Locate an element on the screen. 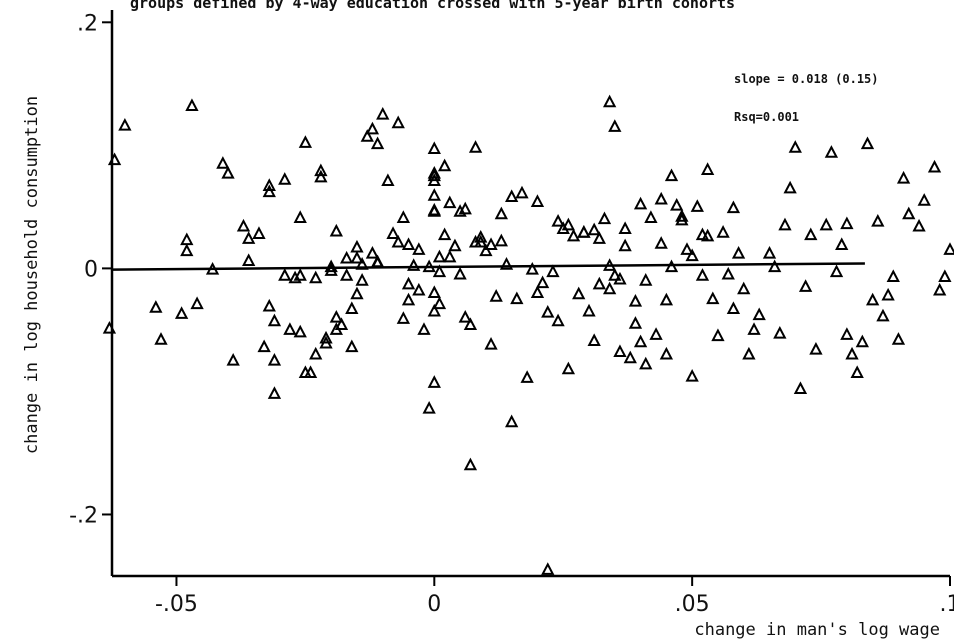 The width and height of the screenshot is (954, 644). slope-annotation: slope = 0.018 (0.15) is located at coordinates (806, 79).